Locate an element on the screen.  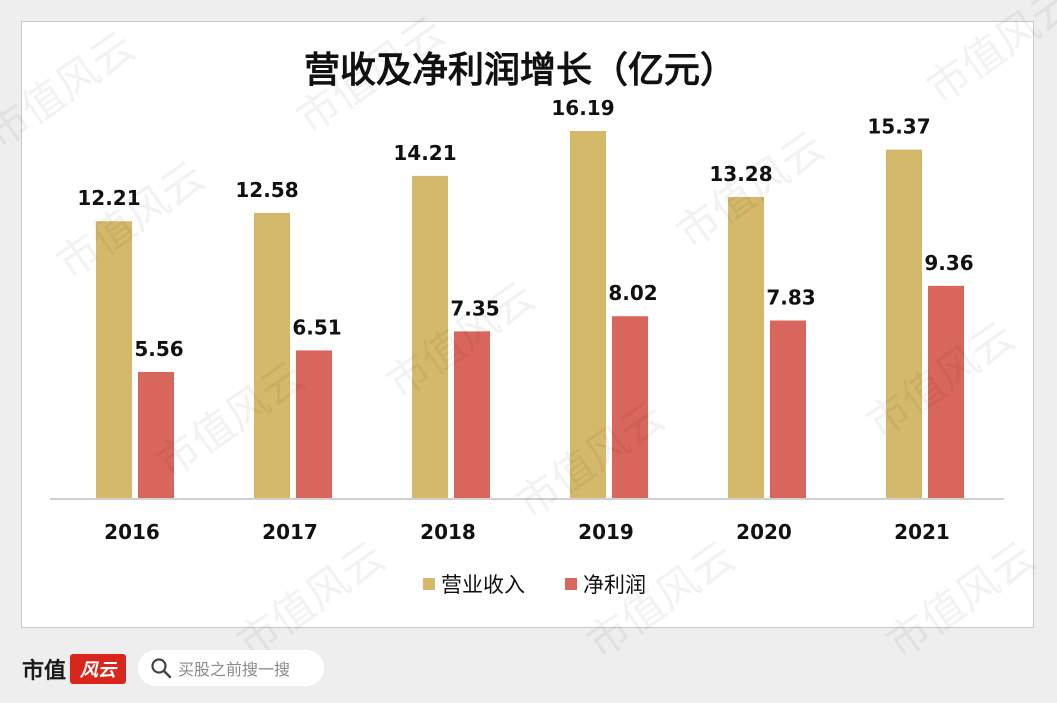
brand-logo: 市值 风云 is located at coordinates (74, 669).